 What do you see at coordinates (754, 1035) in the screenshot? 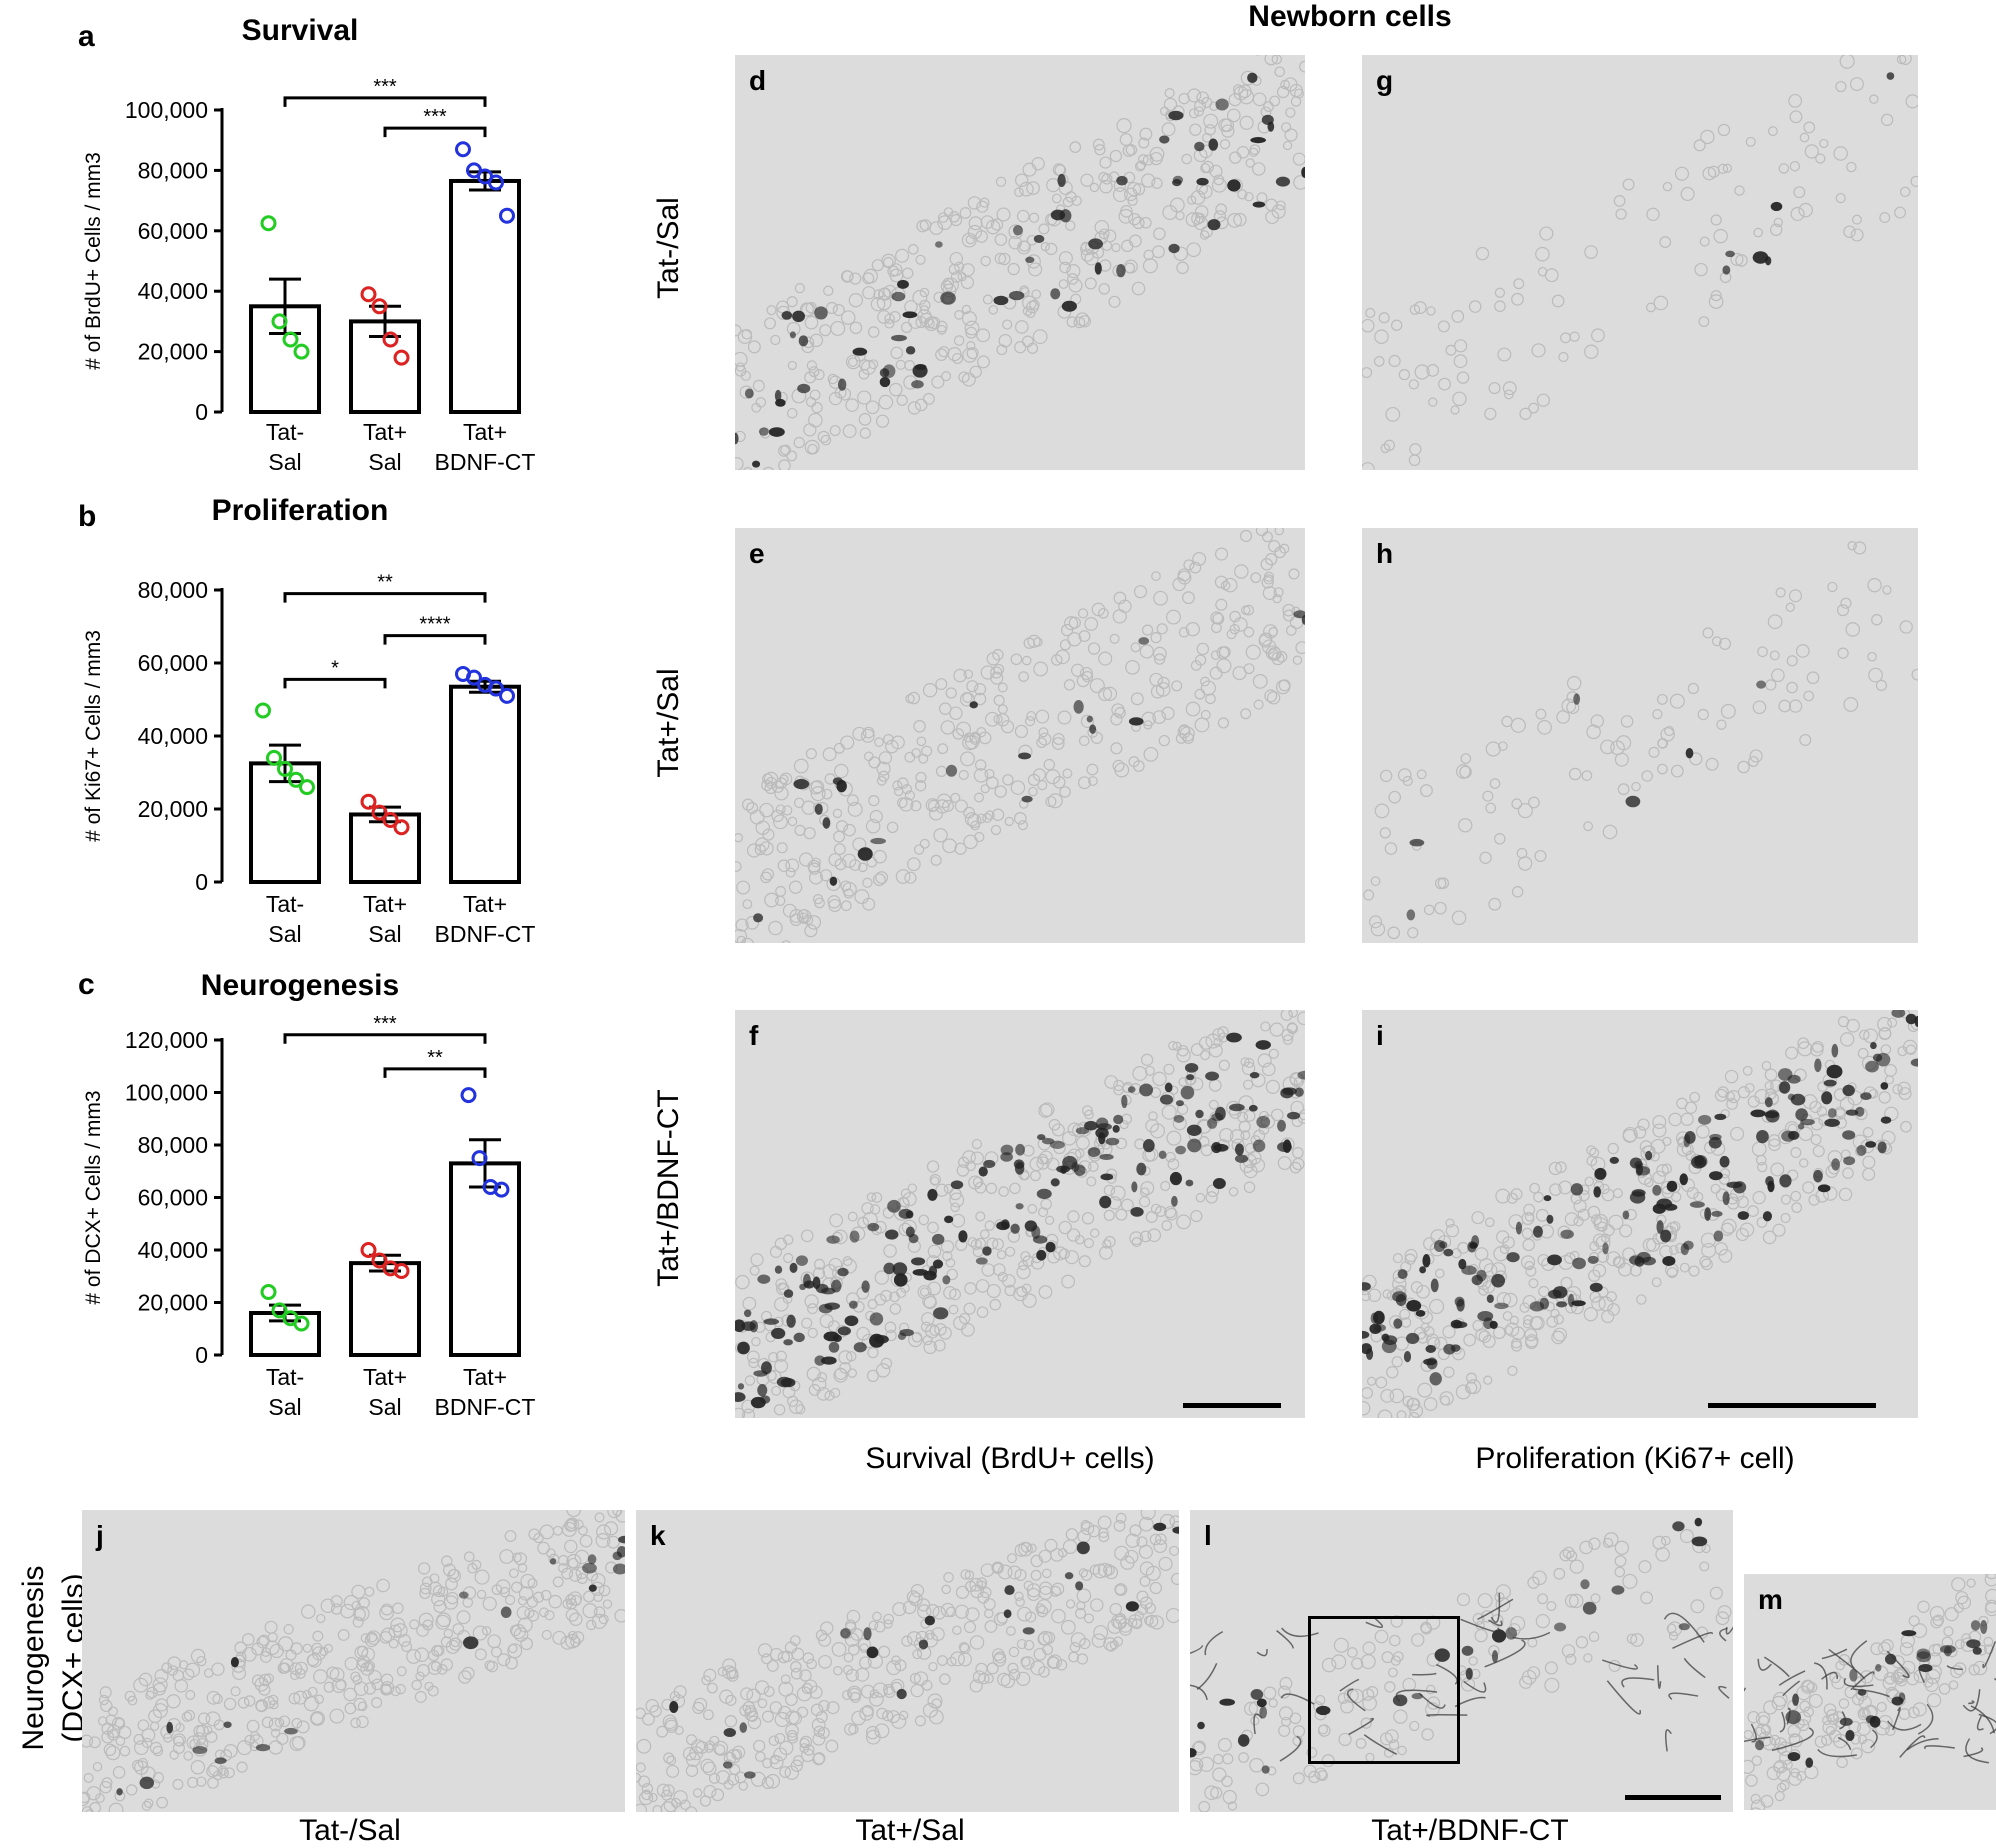
I see `panel-label-f: f` at bounding box center [754, 1035].